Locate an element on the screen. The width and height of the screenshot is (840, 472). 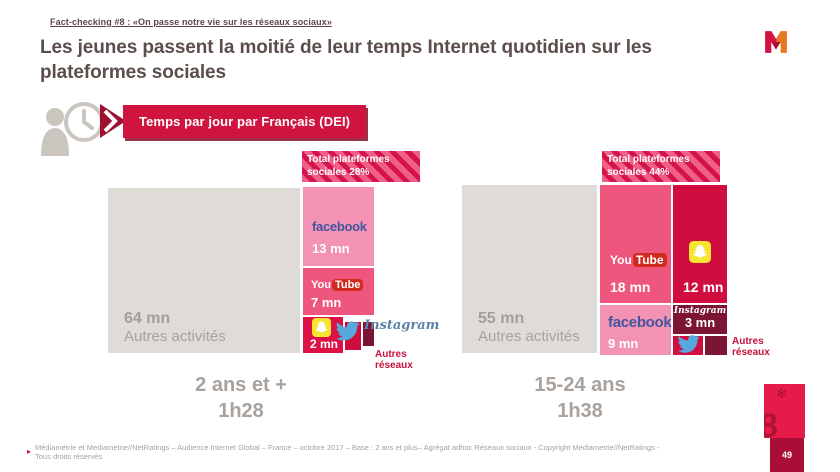
page-number: 49 is located at coordinates (786, 455).